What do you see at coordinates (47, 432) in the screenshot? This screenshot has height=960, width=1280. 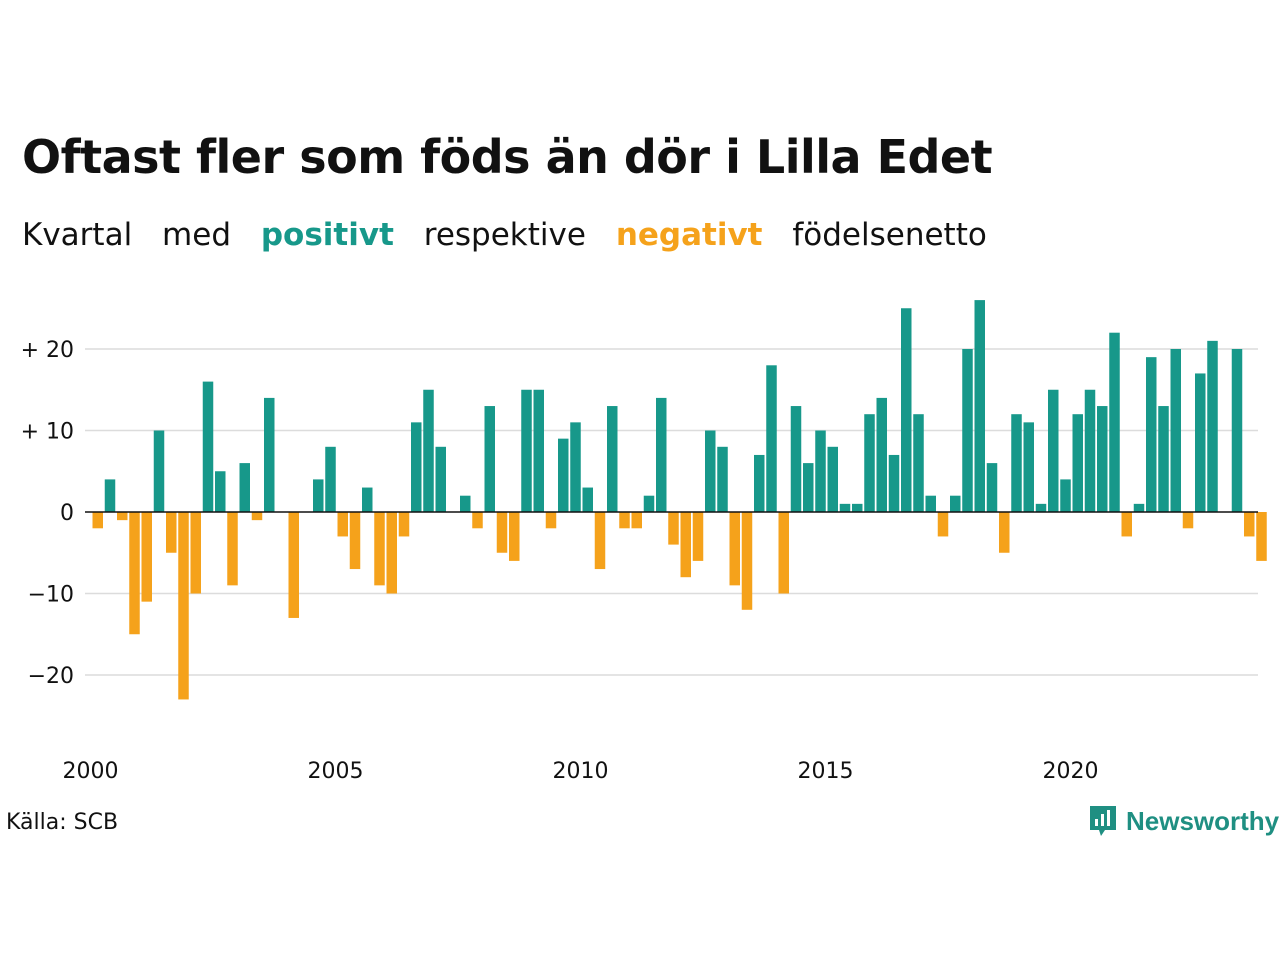 I see `y-tick-label: + 10` at bounding box center [47, 432].